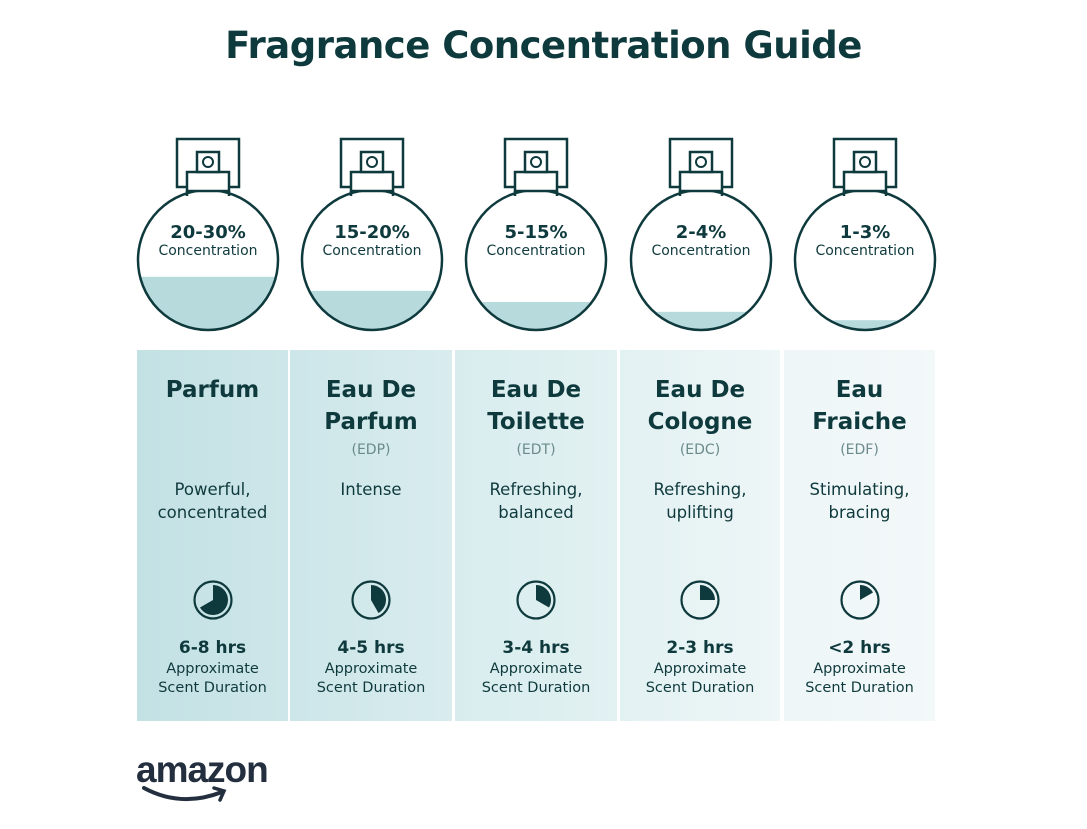 The height and width of the screenshot is (829, 1087). Describe the element at coordinates (536, 450) in the screenshot. I see `type-abbreviation: (EDT)` at that location.